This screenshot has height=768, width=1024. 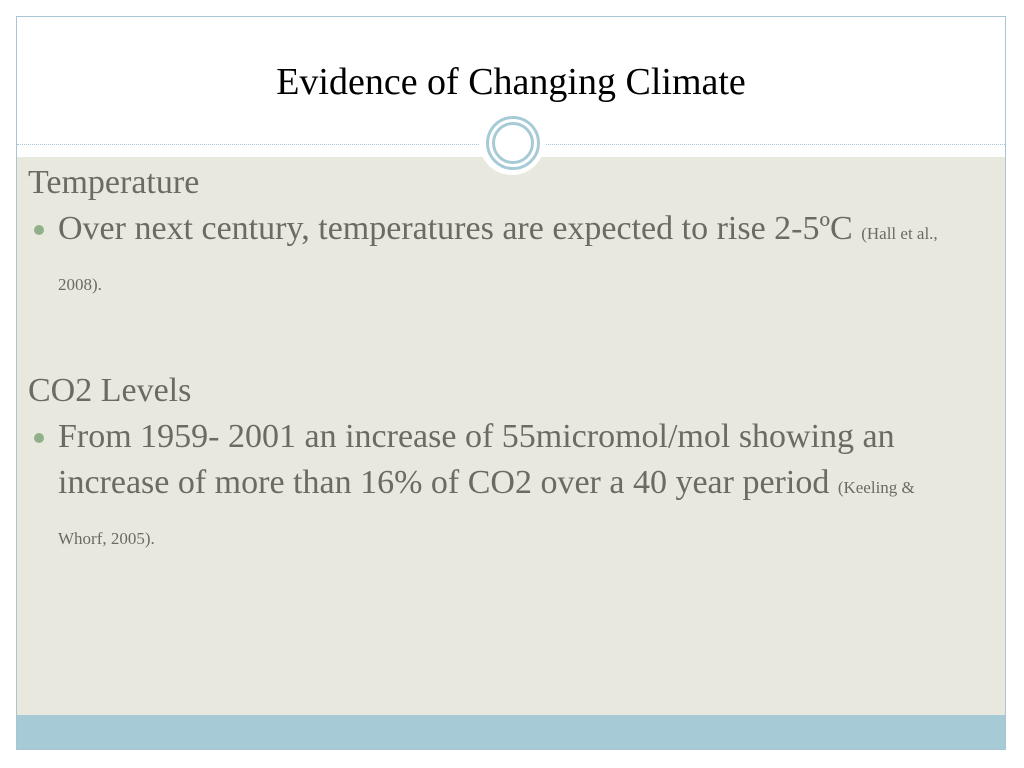 I want to click on ornament-ring-outer, so click(x=513, y=143).